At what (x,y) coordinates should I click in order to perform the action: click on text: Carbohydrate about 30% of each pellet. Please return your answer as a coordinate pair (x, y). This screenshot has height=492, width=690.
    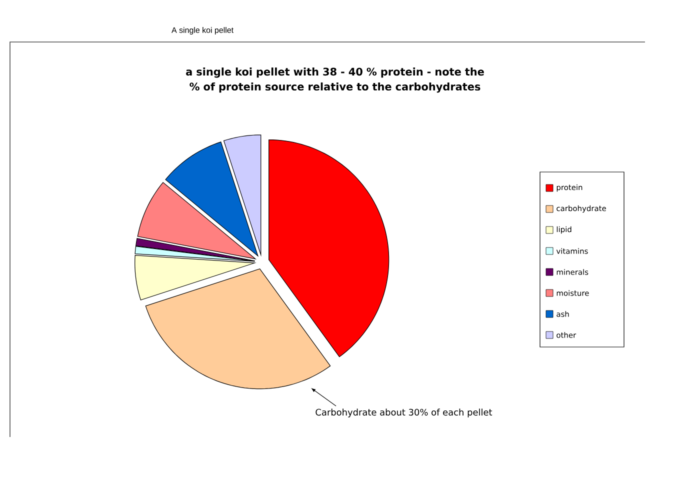
    Looking at the image, I should click on (404, 413).